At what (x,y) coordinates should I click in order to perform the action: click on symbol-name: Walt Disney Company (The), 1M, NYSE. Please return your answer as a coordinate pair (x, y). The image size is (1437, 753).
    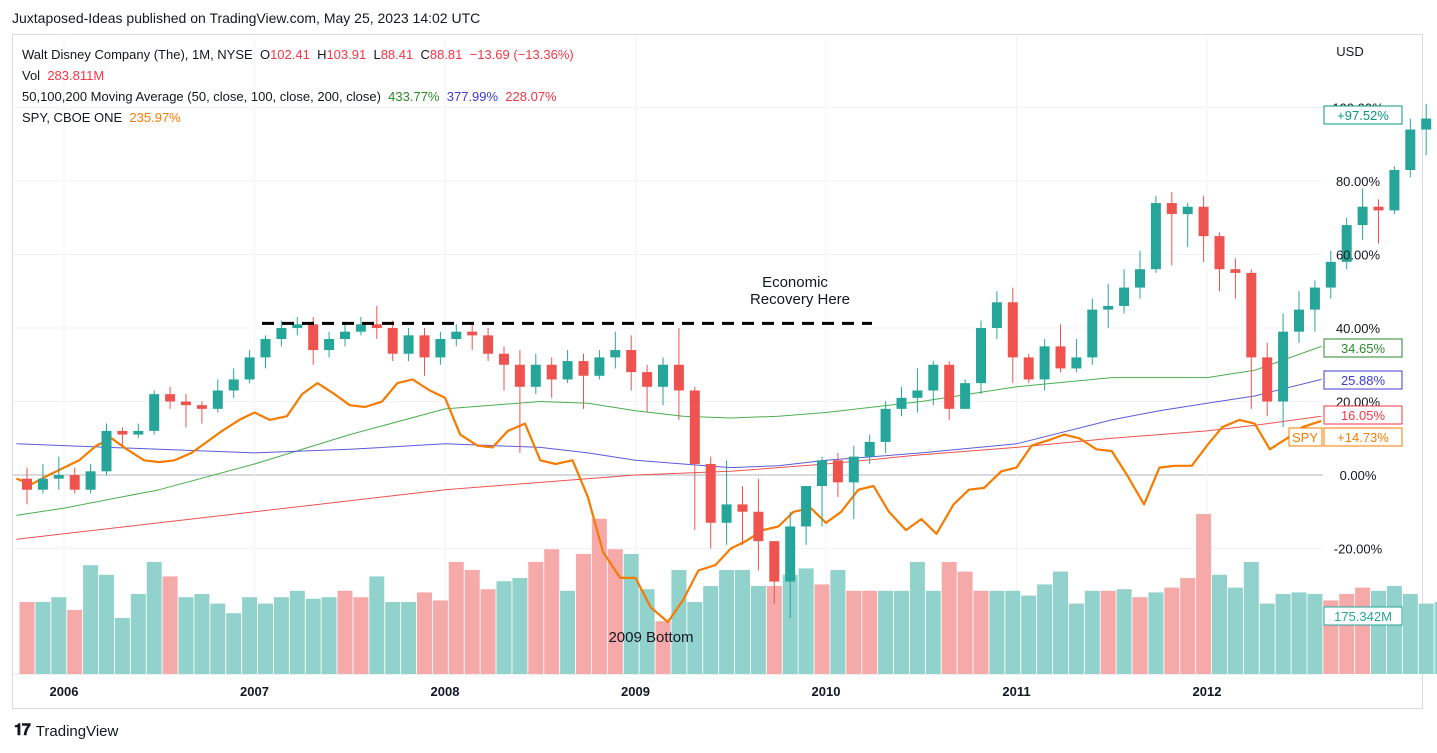
    Looking at the image, I should click on (137, 54).